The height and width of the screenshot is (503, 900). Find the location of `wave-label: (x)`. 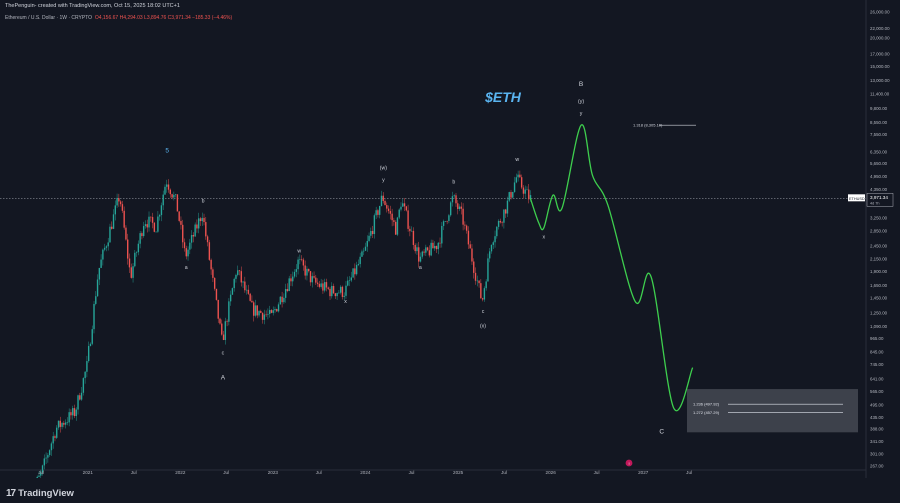

wave-label: (x) is located at coordinates (483, 326).